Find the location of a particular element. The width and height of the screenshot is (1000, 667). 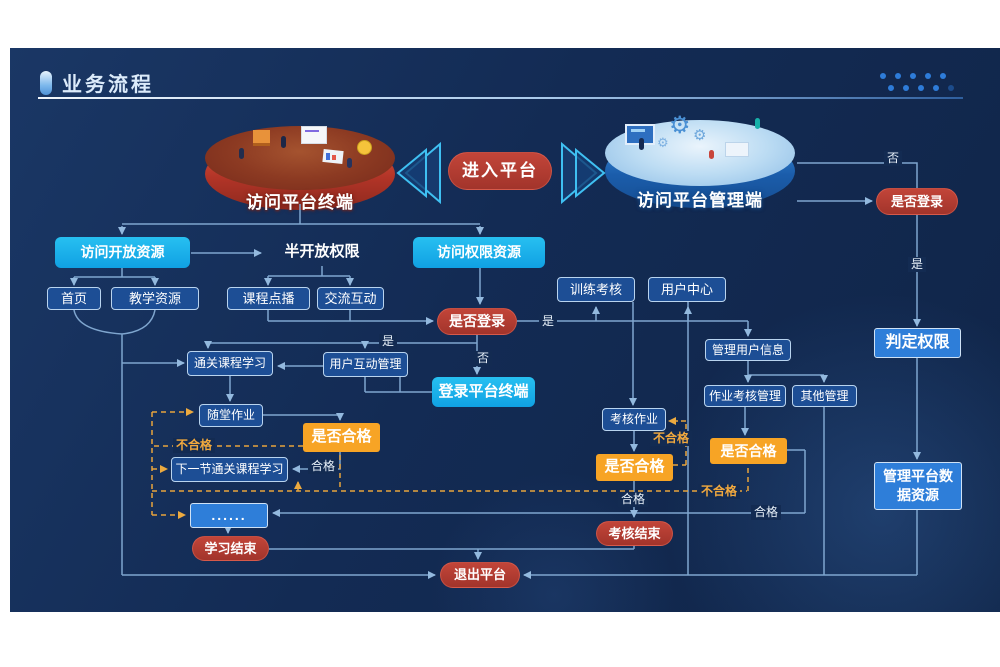

coin-icon is located at coordinates (364, 147).